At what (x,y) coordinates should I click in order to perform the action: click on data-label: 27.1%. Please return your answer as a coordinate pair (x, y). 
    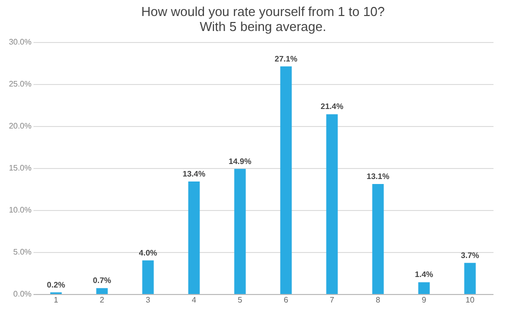
    Looking at the image, I should click on (286, 59).